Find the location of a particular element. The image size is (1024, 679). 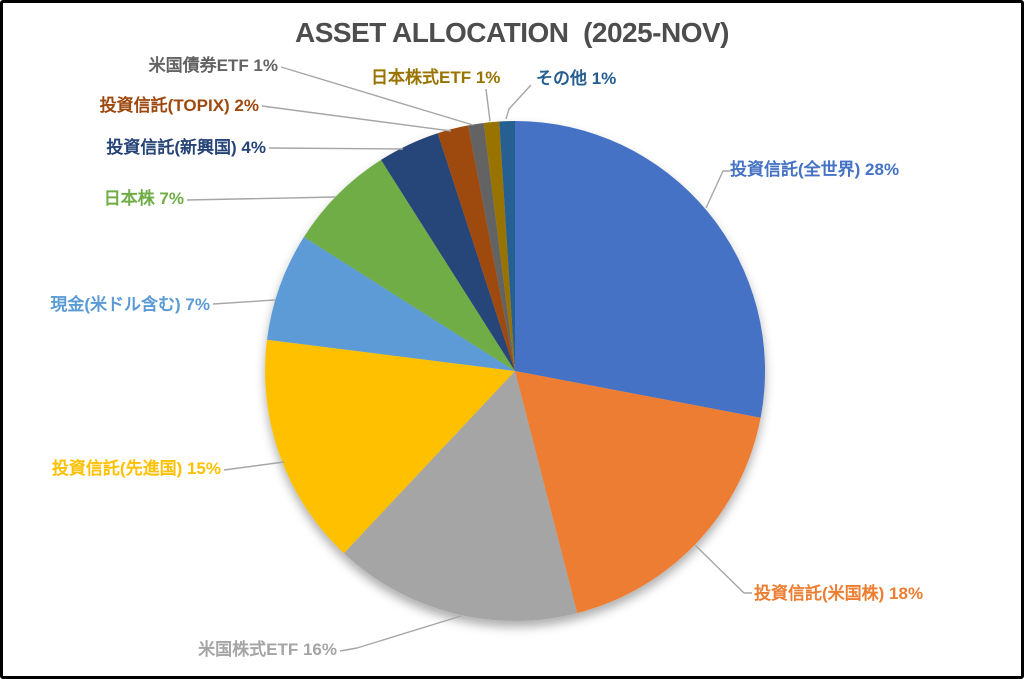

slice-label: その他 1% is located at coordinates (576, 78).